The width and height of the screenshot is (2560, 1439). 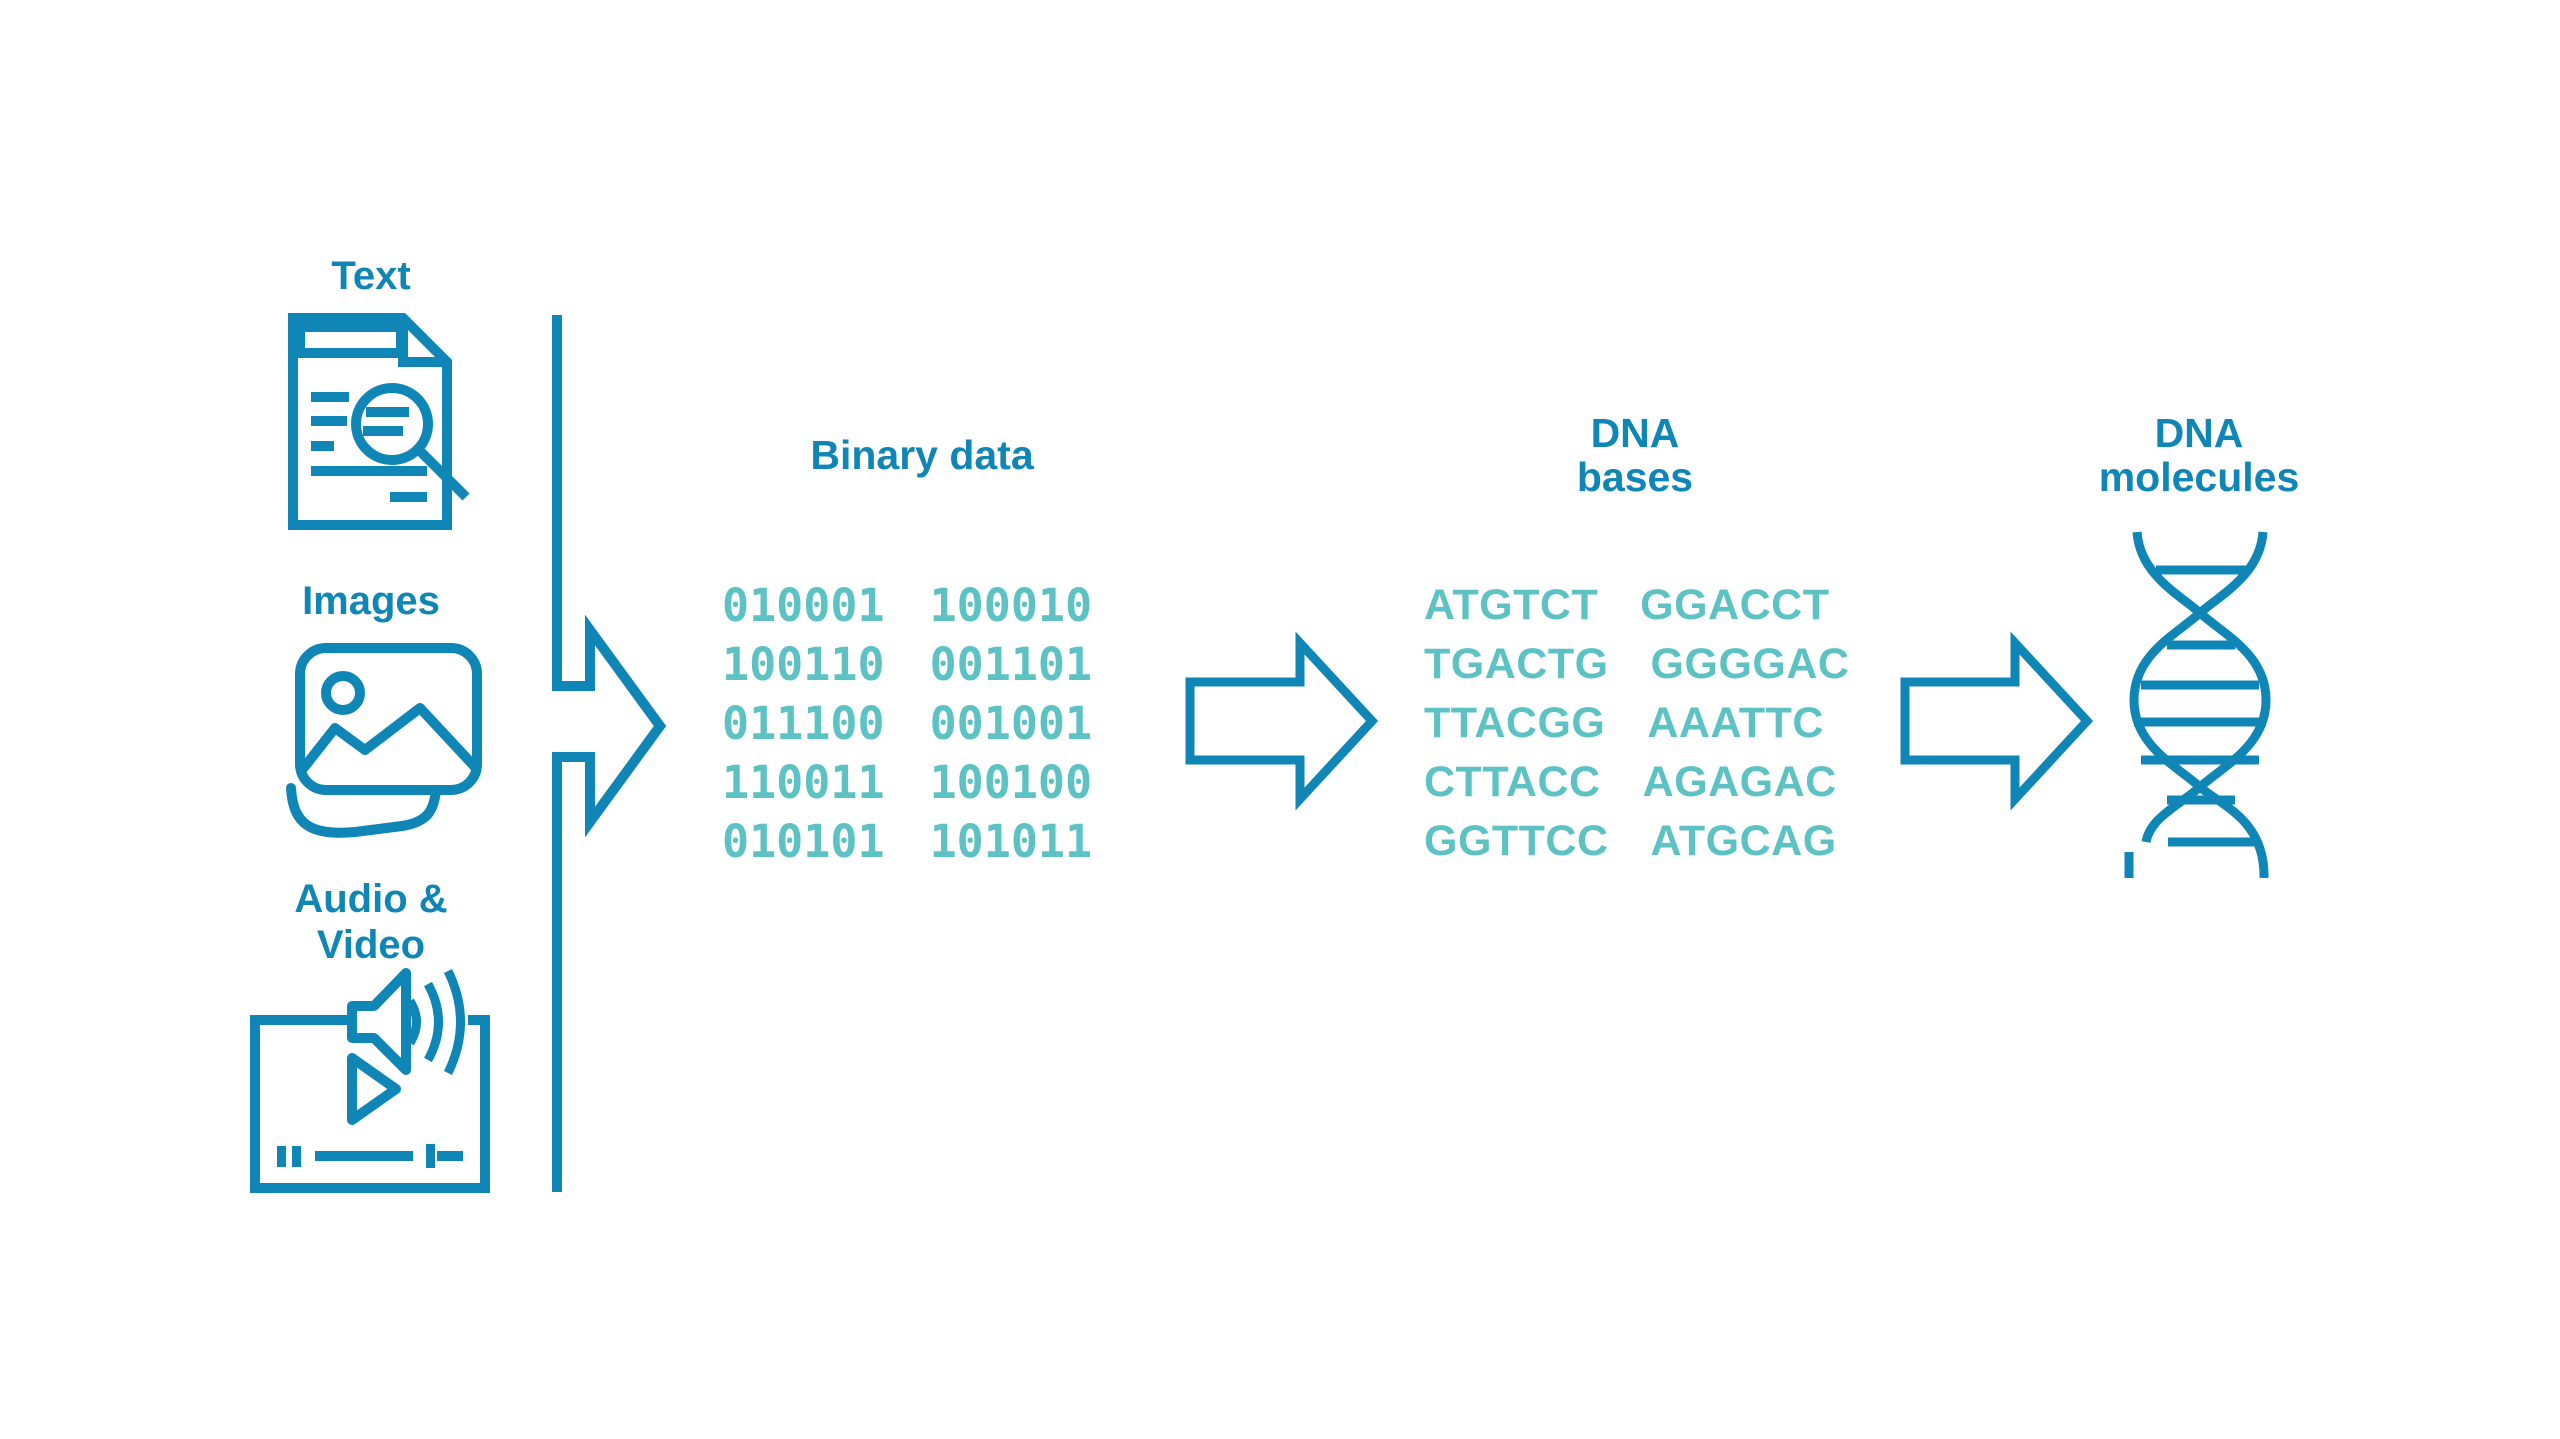 What do you see at coordinates (370, 1080) in the screenshot?
I see `audio-video-icon` at bounding box center [370, 1080].